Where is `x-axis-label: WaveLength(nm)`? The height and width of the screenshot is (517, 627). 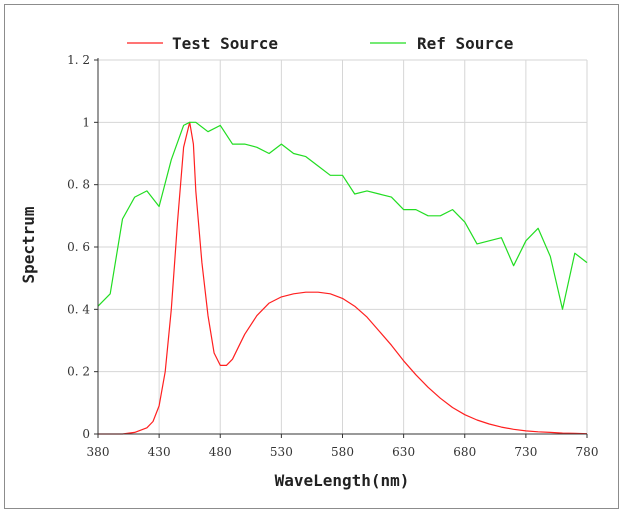
x-axis-label: WaveLength(nm) is located at coordinates (342, 480).